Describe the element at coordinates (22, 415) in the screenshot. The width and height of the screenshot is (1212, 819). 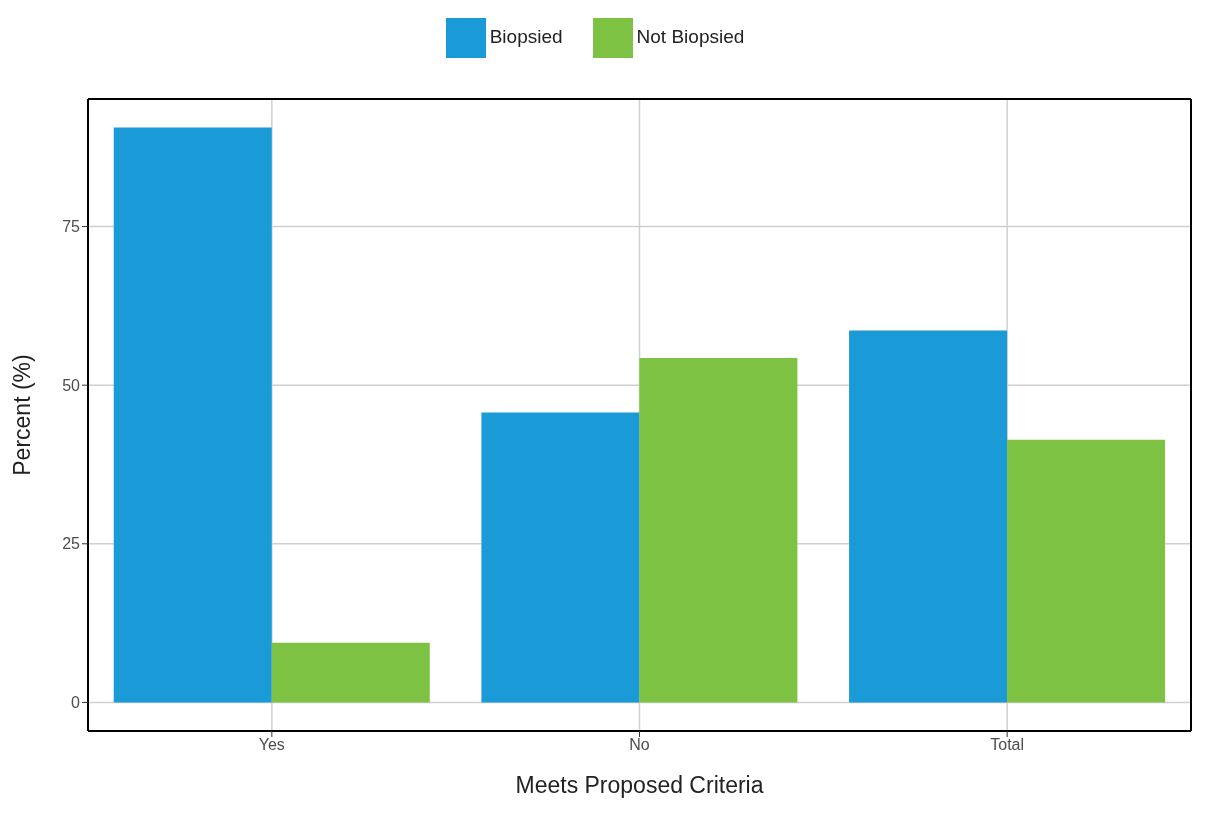
I see `y-axis-title: Percent (%)` at that location.